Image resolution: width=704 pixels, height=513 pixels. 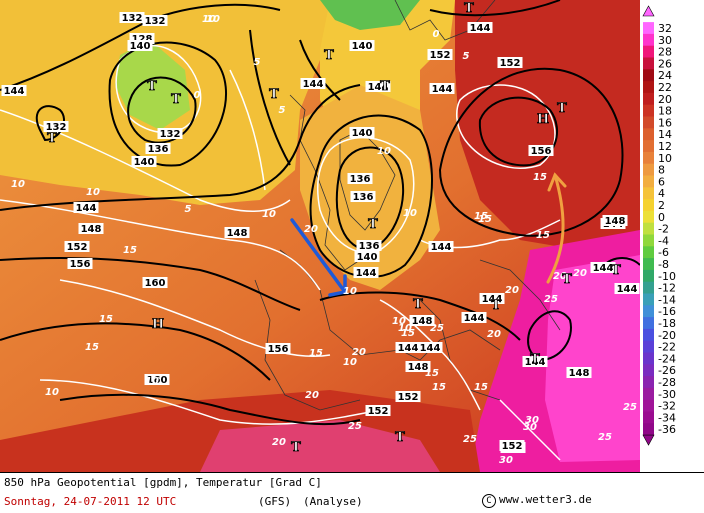 What do you see at coordinates (667, 347) in the screenshot?
I see `legend-label: -22` at bounding box center [667, 347].